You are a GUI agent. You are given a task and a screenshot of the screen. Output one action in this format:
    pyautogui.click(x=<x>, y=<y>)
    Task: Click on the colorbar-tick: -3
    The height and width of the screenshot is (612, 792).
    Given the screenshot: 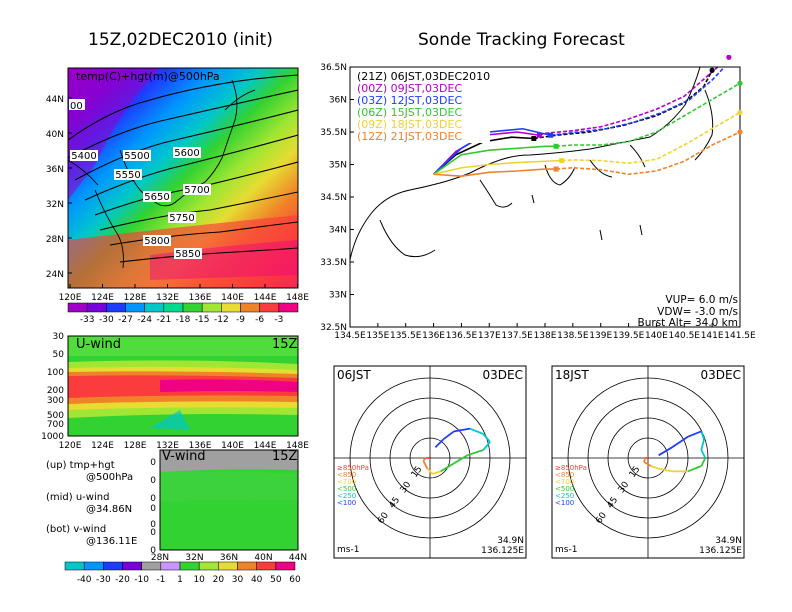 What is the action you would take?
    pyautogui.click(x=278, y=320)
    